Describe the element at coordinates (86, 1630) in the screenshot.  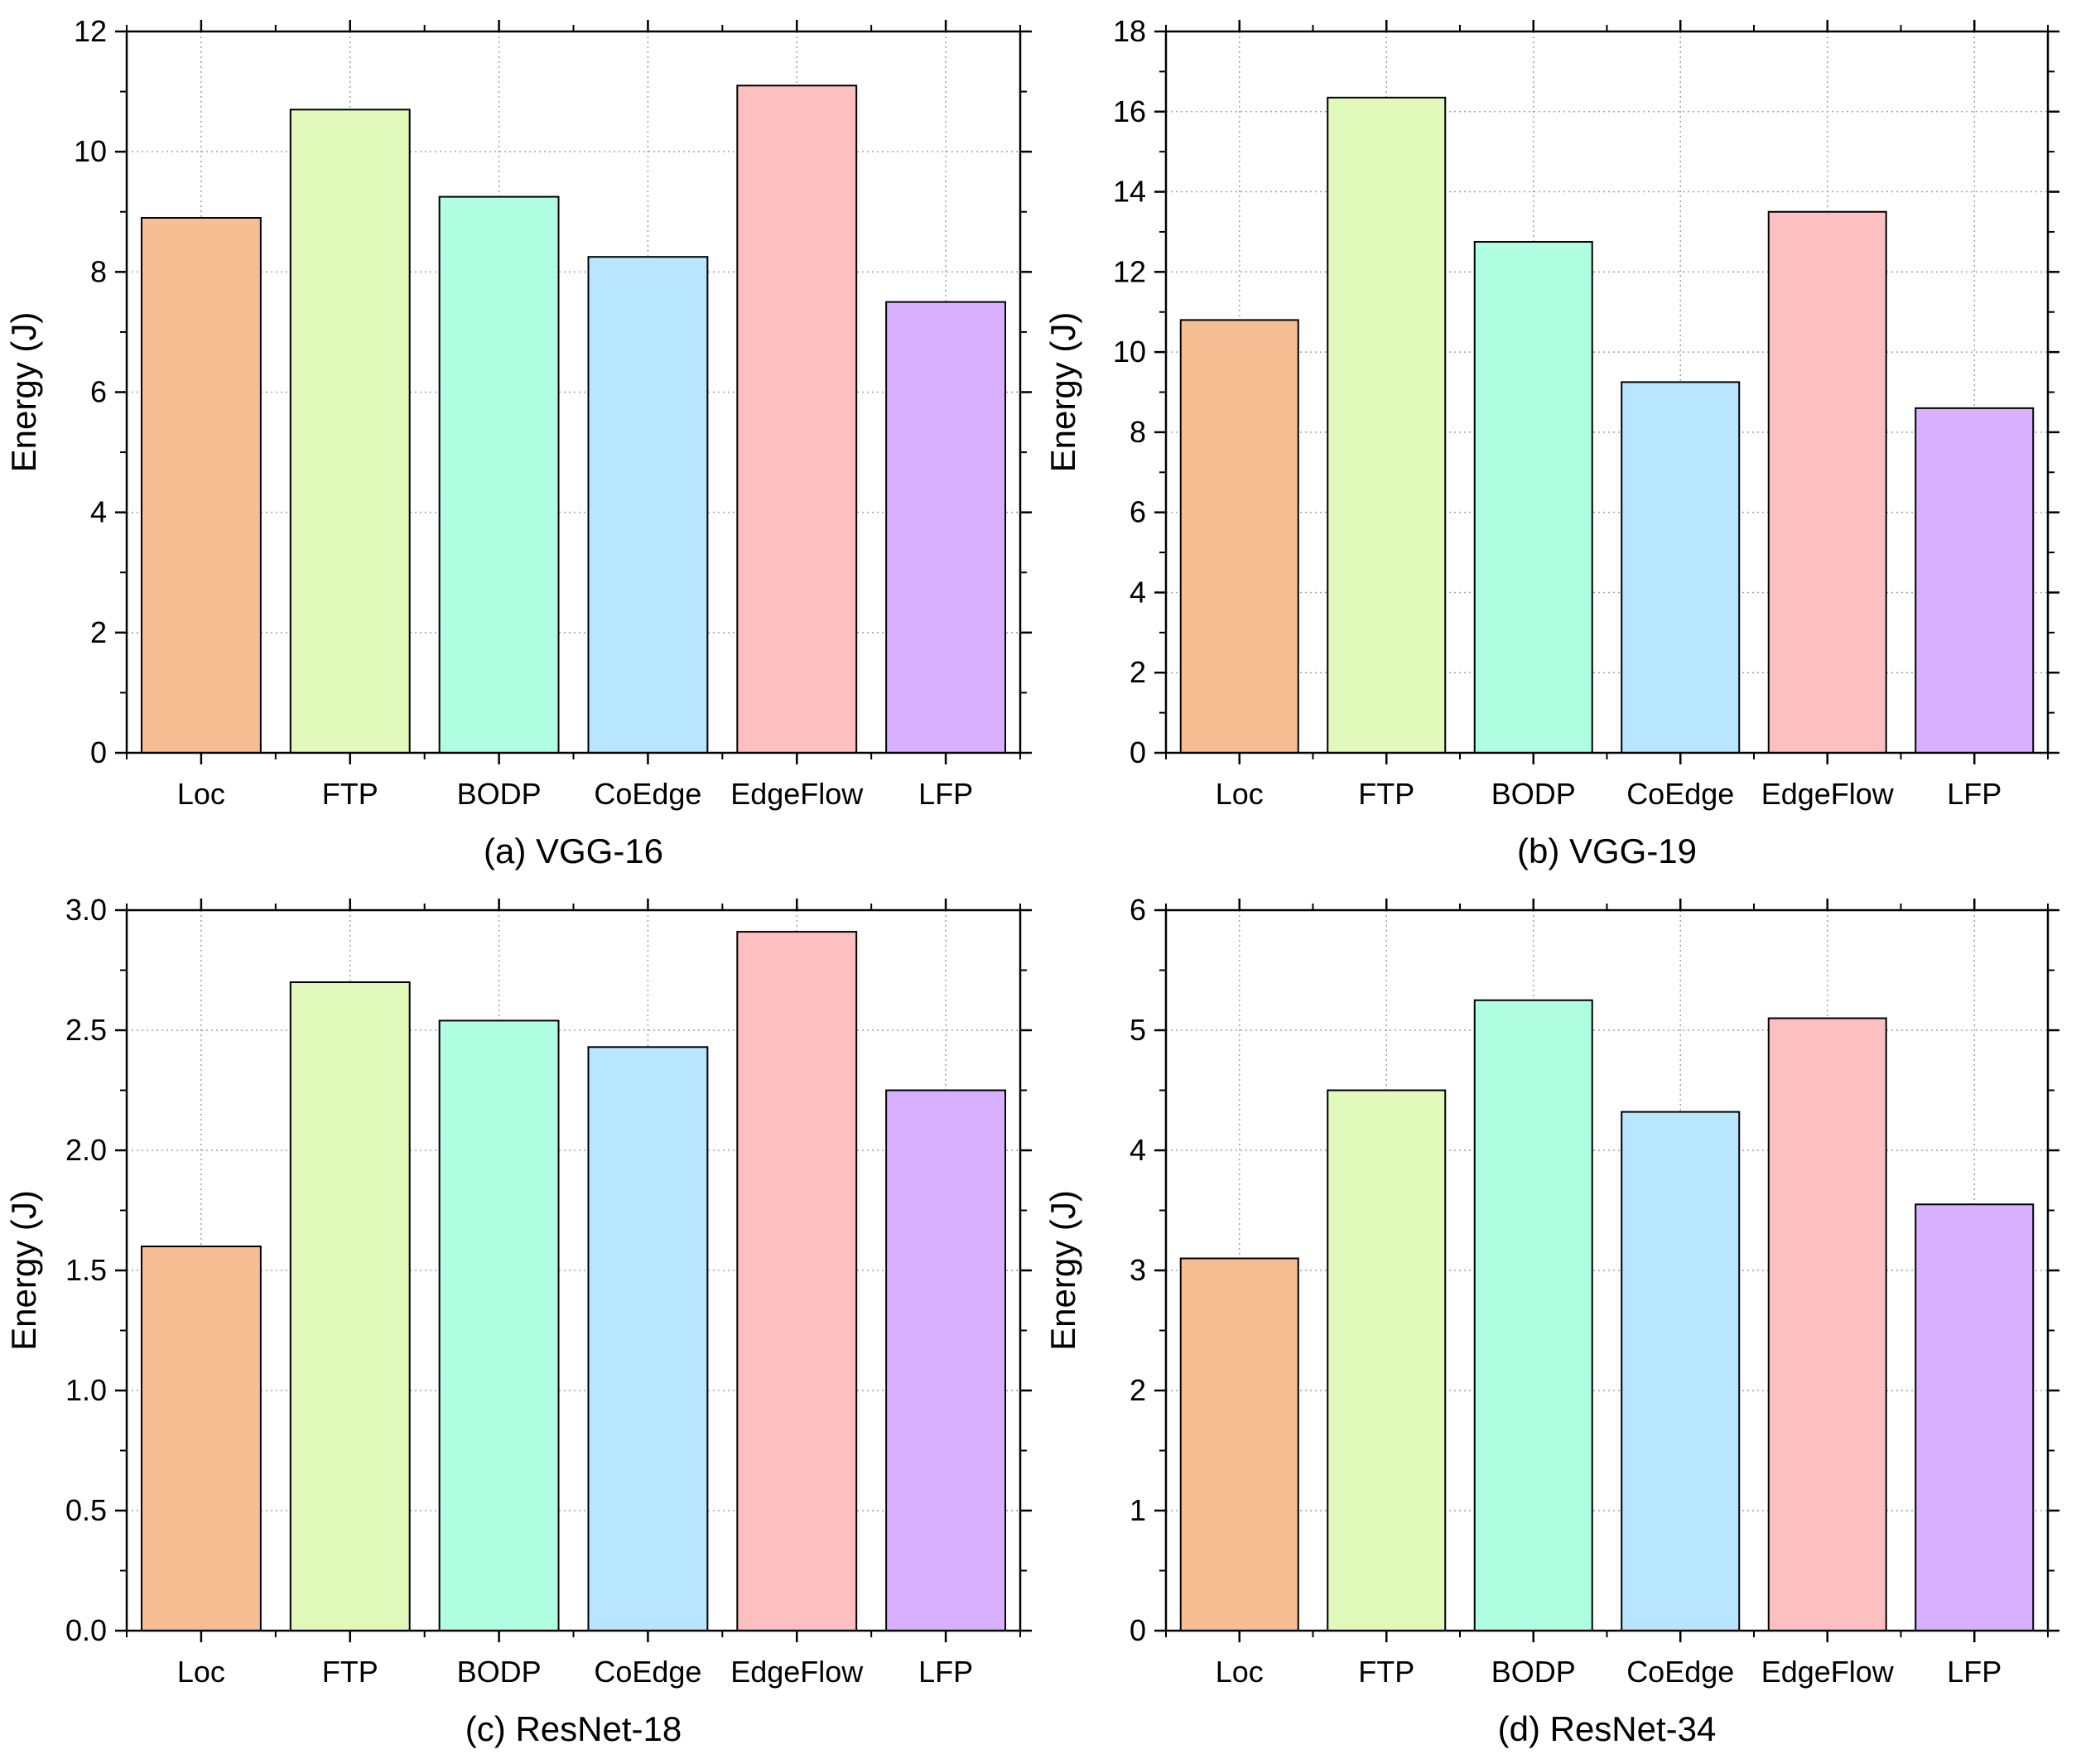
I see `y-tick-label: 0.0` at that location.